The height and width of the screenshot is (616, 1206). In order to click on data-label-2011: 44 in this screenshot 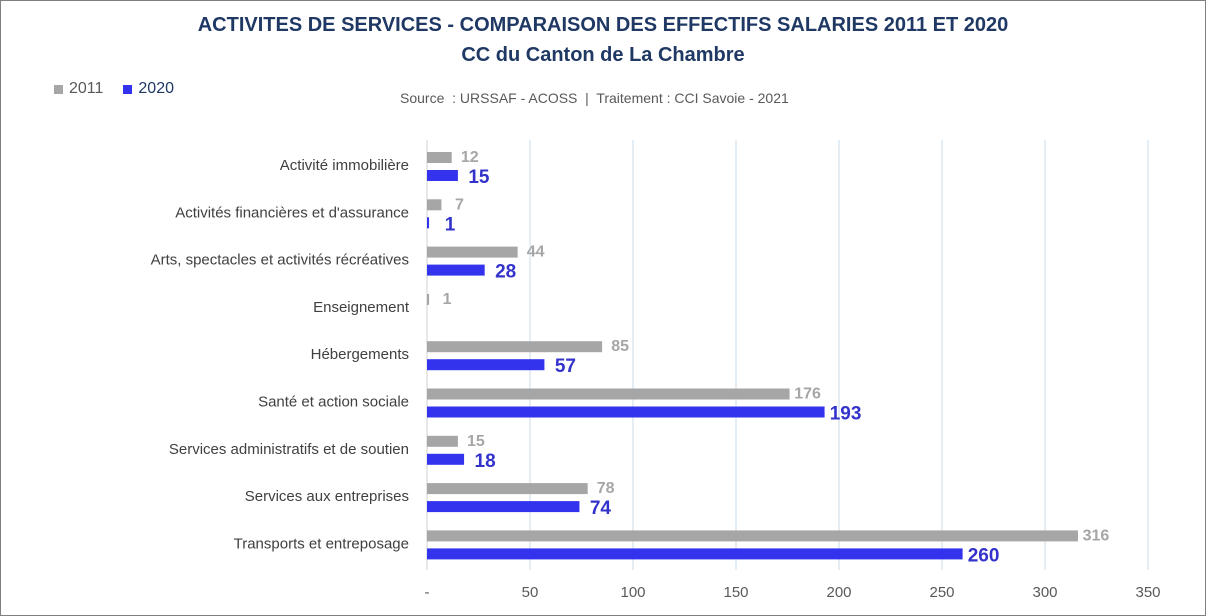, I will do `click(536, 252)`.